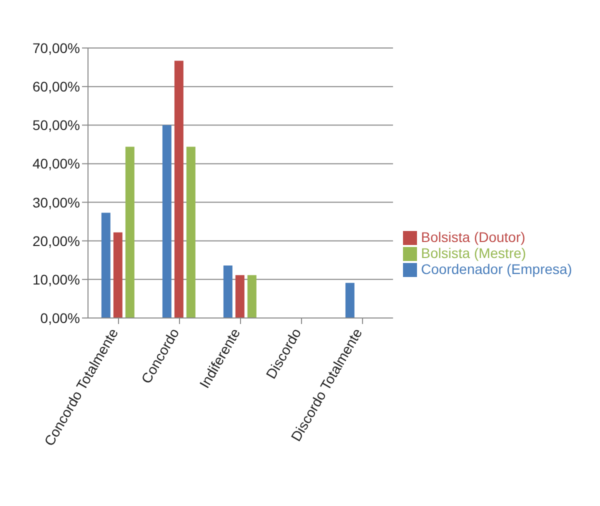 The width and height of the screenshot is (600, 506). Describe the element at coordinates (496, 269) in the screenshot. I see `legend-label: Coordenador (Empresa)` at that location.